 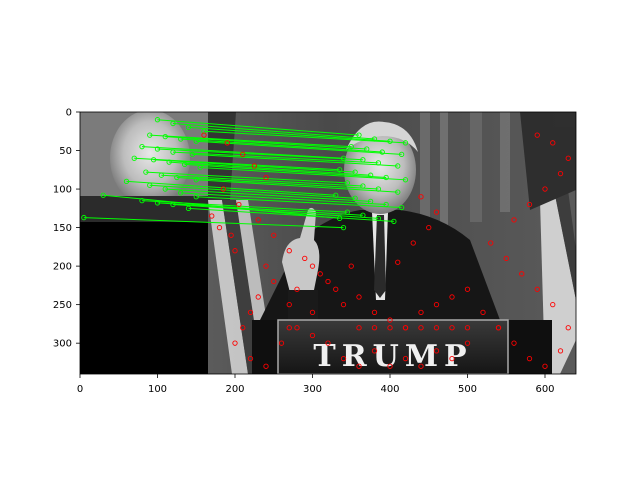 What do you see at coordinates (62, 344) in the screenshot?
I see `y-tick-label: 300` at bounding box center [62, 344].